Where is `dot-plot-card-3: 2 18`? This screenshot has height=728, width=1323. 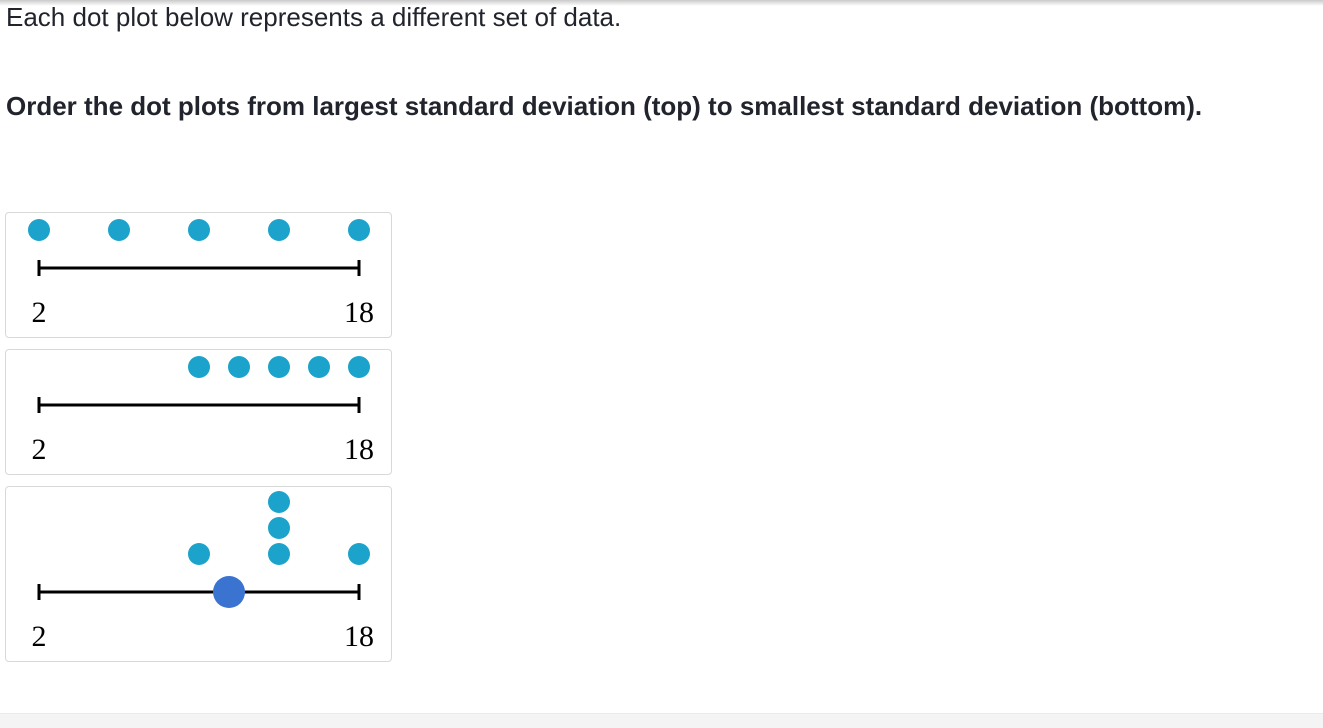
dot-plot-card-3: 2 18 is located at coordinates (198, 574).